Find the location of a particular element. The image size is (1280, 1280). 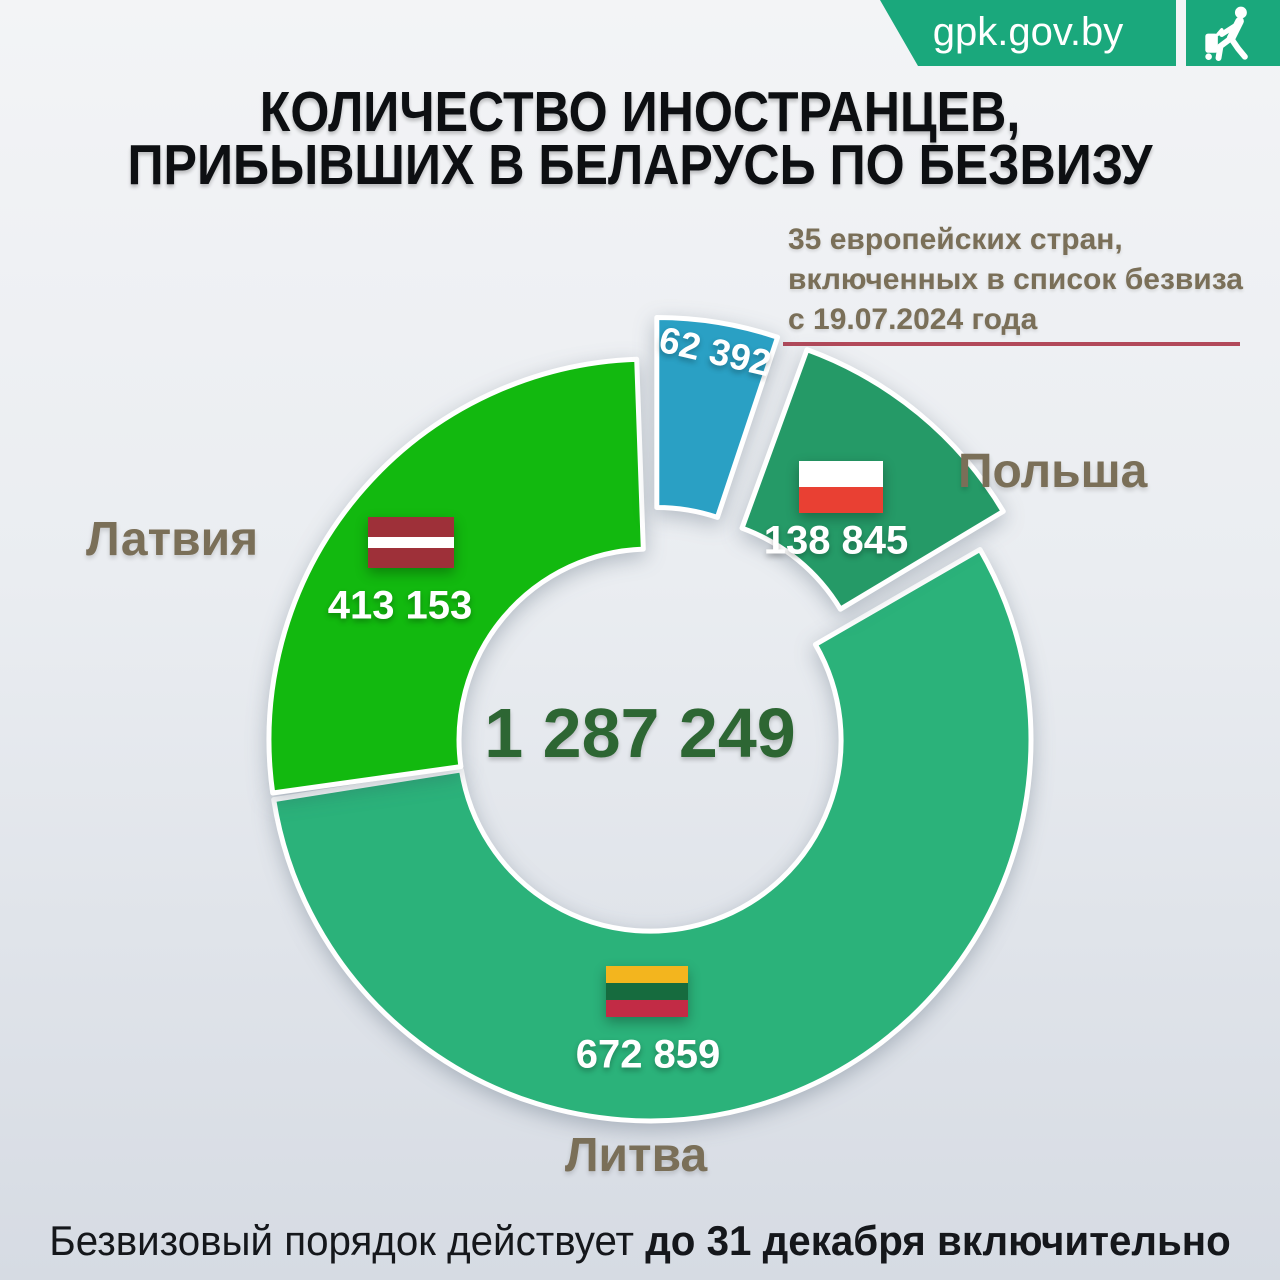

segment-value-lithuania: 672 859 is located at coordinates (648, 1054).